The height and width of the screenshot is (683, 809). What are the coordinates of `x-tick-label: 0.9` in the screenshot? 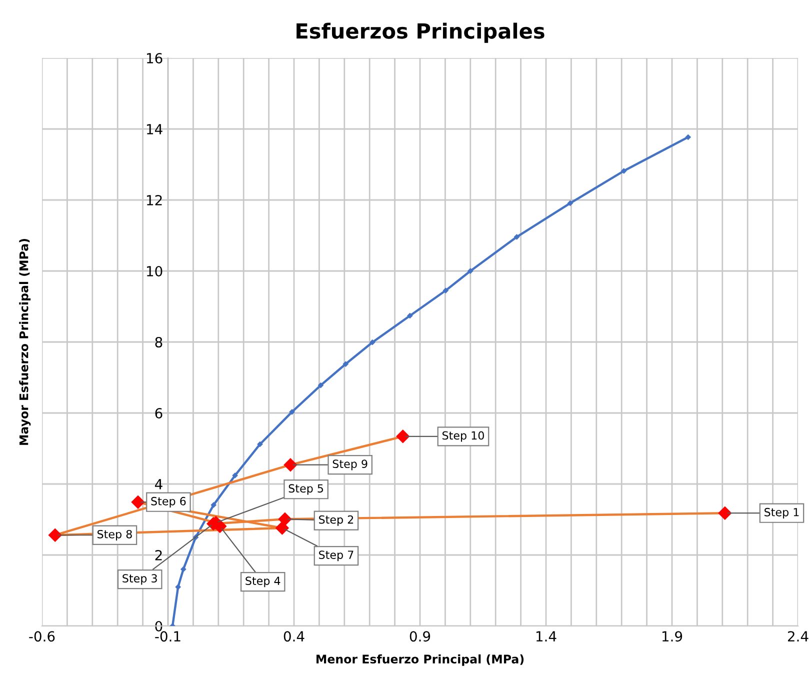 It's located at (420, 636).